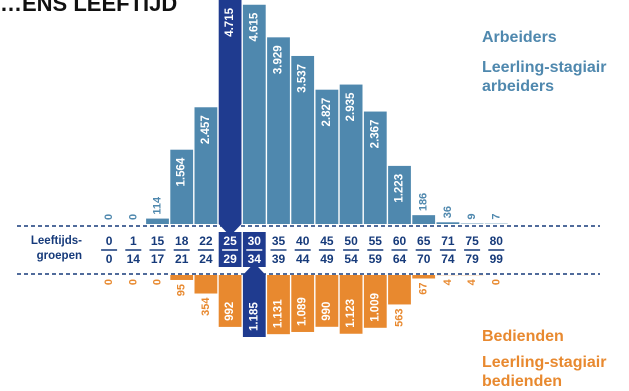 This screenshot has width=629, height=391. I want to click on age-group-to: 49, so click(327, 259).